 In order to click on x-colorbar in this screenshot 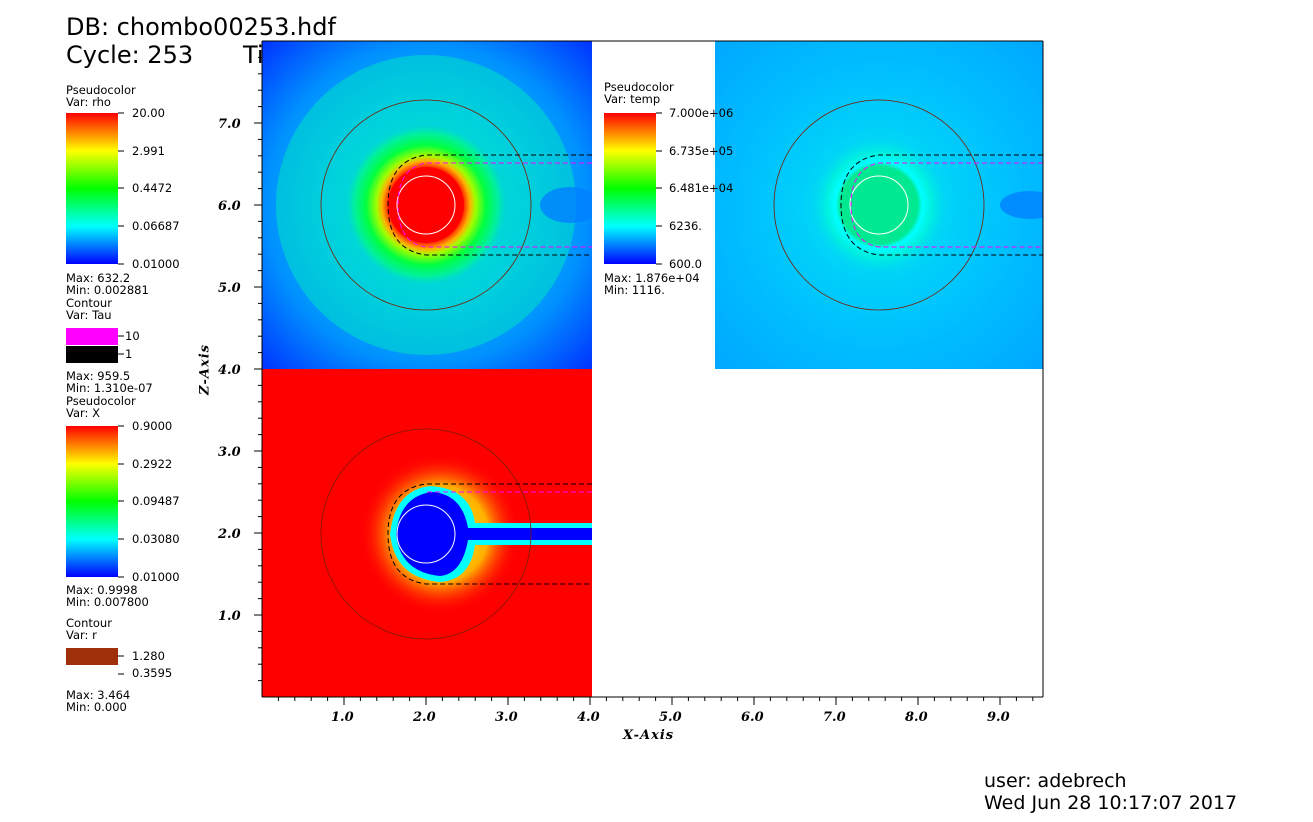, I will do `click(92, 501)`.